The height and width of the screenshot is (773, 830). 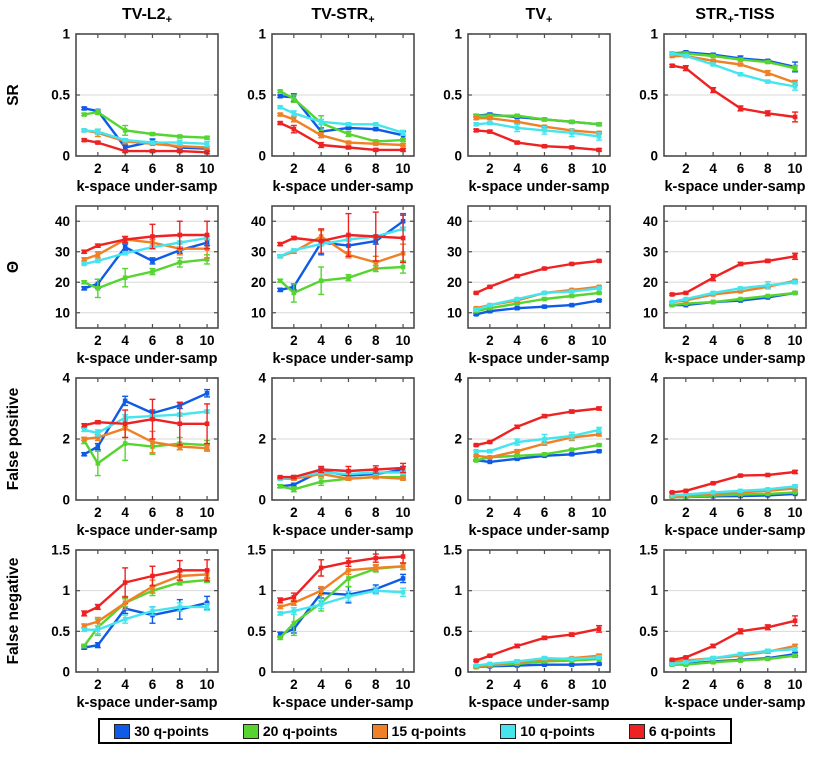 What do you see at coordinates (144, 14) in the screenshot?
I see `title-text: TV-L2` at bounding box center [144, 14].